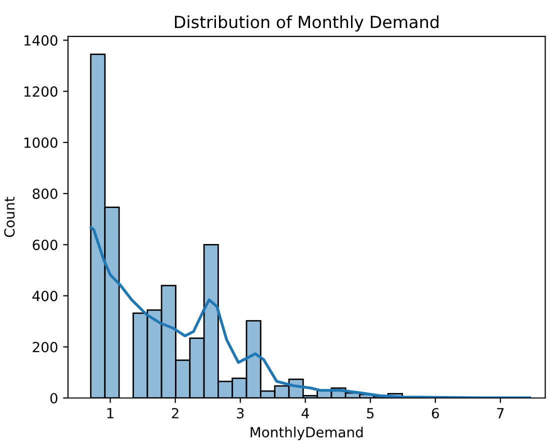  What do you see at coordinates (370, 413) in the screenshot?
I see `x-tick-label: 5` at bounding box center [370, 413].